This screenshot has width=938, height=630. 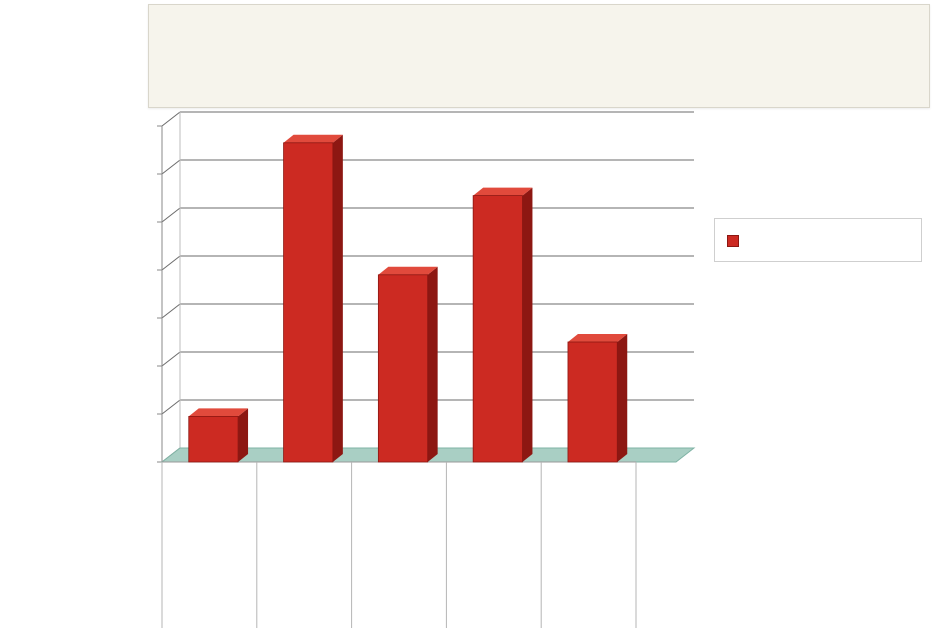 I want to click on chart-title-box, so click(x=539, y=56).